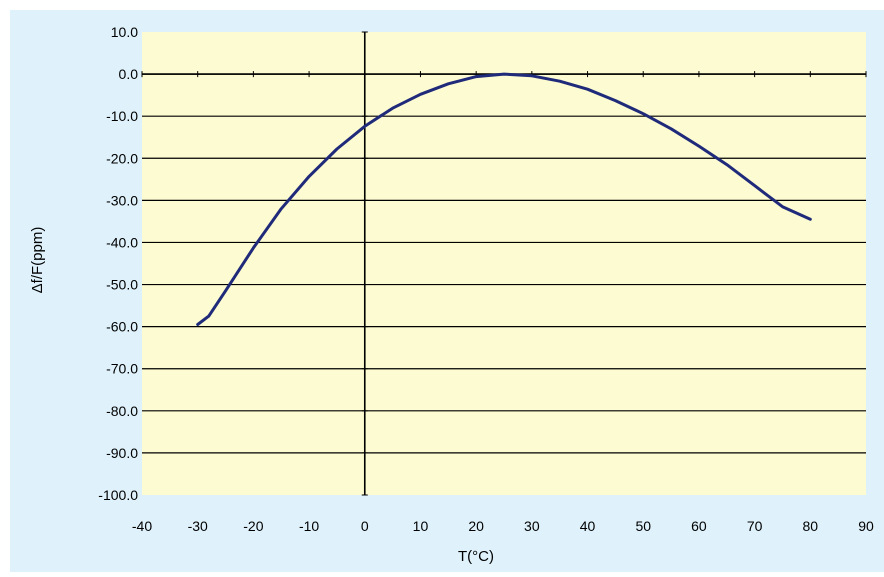  I want to click on x-tick-label: 10, so click(421, 526).